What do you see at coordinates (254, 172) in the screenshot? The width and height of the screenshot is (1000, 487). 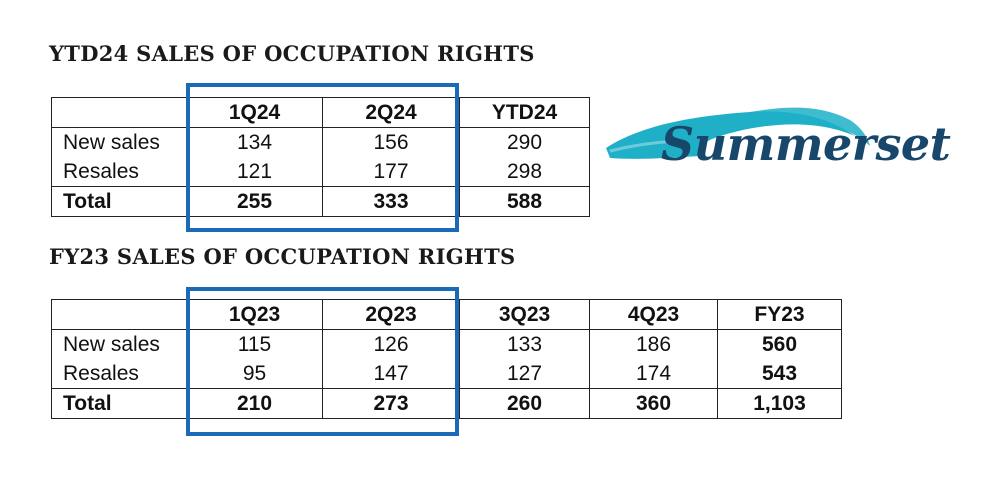 I see `table-cell: 121` at bounding box center [254, 172].